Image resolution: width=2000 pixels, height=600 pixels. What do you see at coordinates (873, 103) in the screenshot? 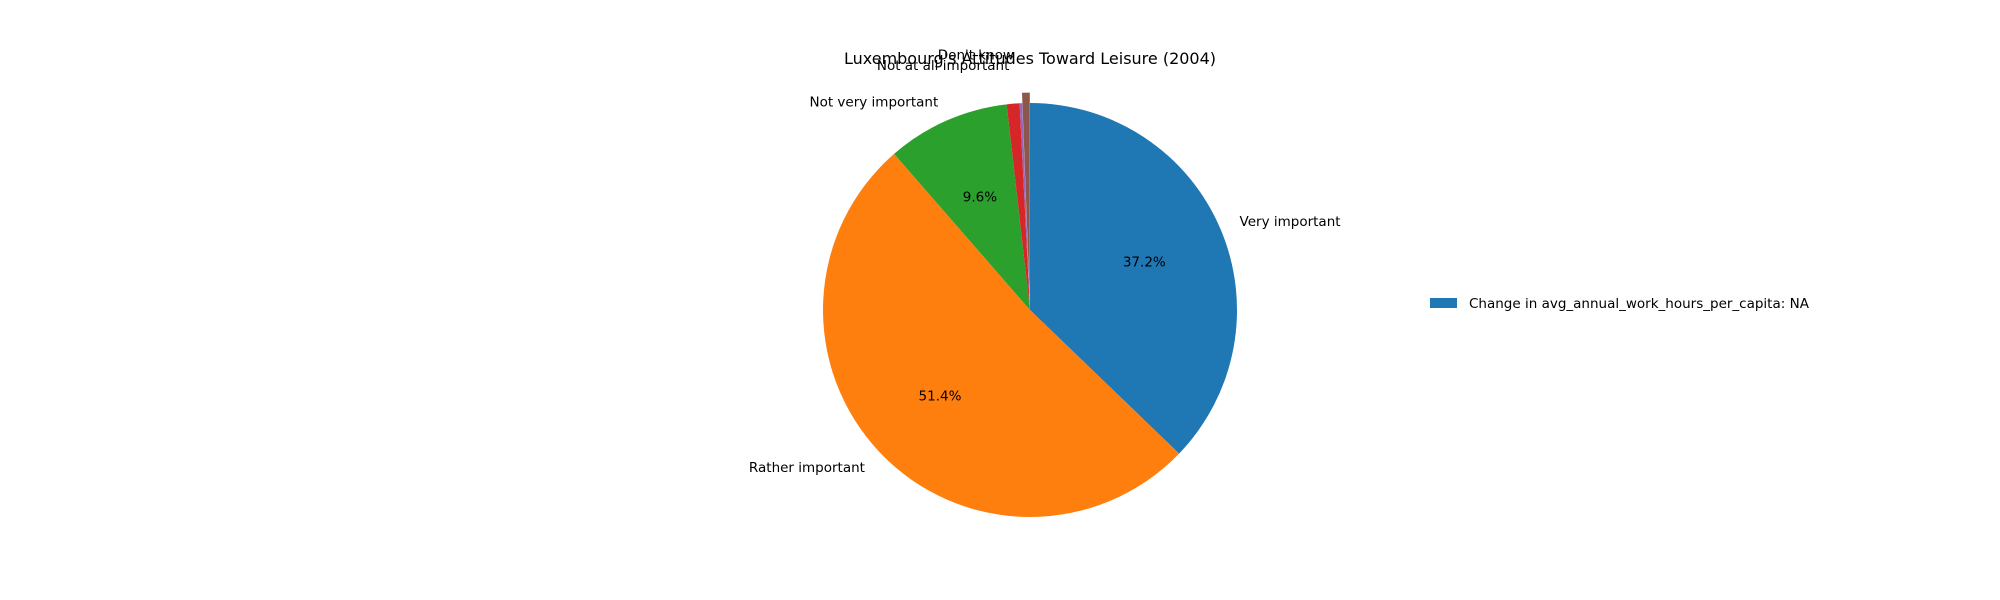
I see `slice-label: Not very important` at bounding box center [873, 103].